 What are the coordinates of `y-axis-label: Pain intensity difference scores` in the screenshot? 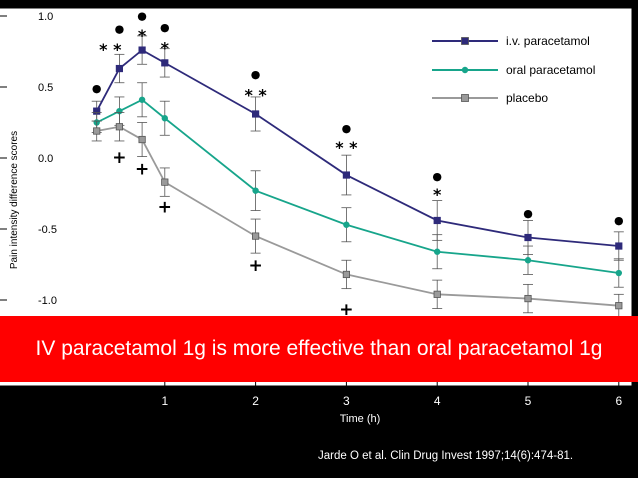 It's located at (14, 200).